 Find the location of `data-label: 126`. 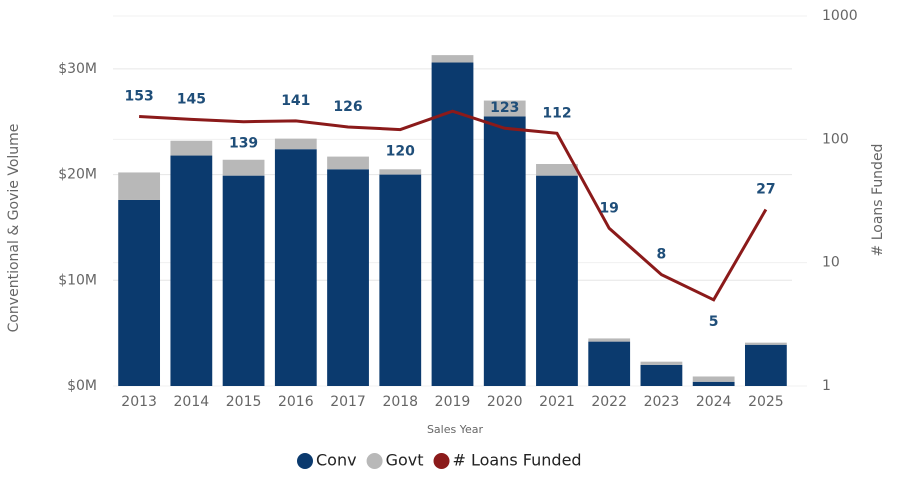

data-label: 126 is located at coordinates (347, 107).